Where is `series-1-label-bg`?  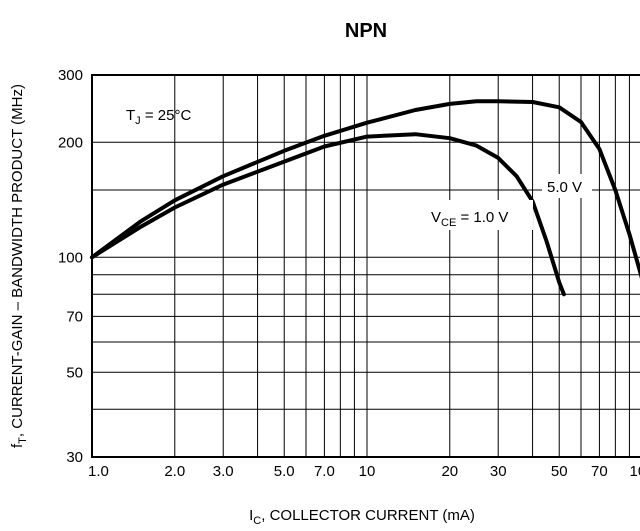 series-1-label-bg is located at coordinates (479, 215).